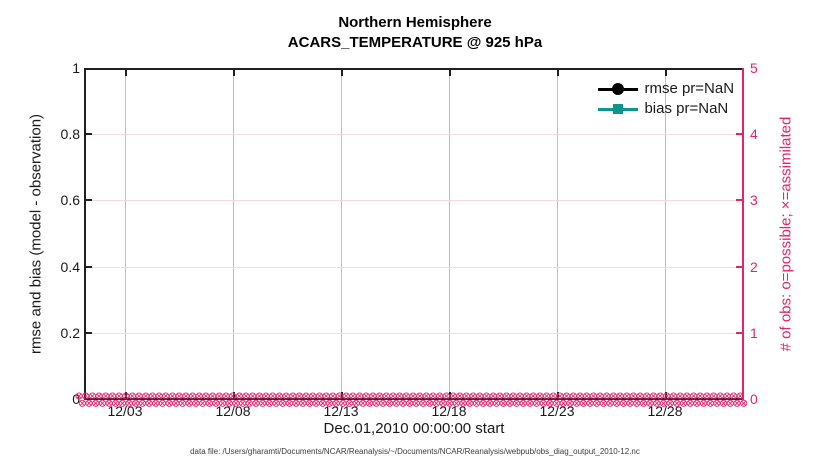 The height and width of the screenshot is (470, 830). I want to click on legend-label-bias: bias pr=NaN, so click(686, 108).